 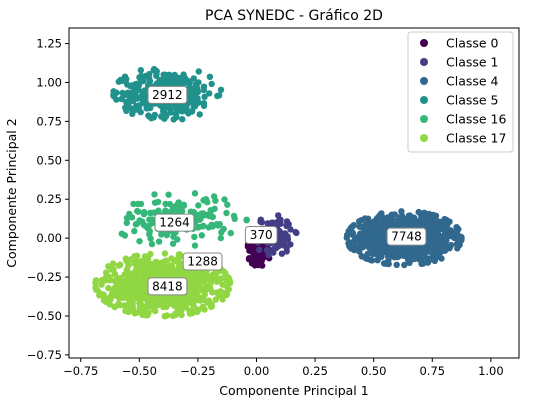 I want to click on legend-entry: Classe 17, so click(x=463, y=138).